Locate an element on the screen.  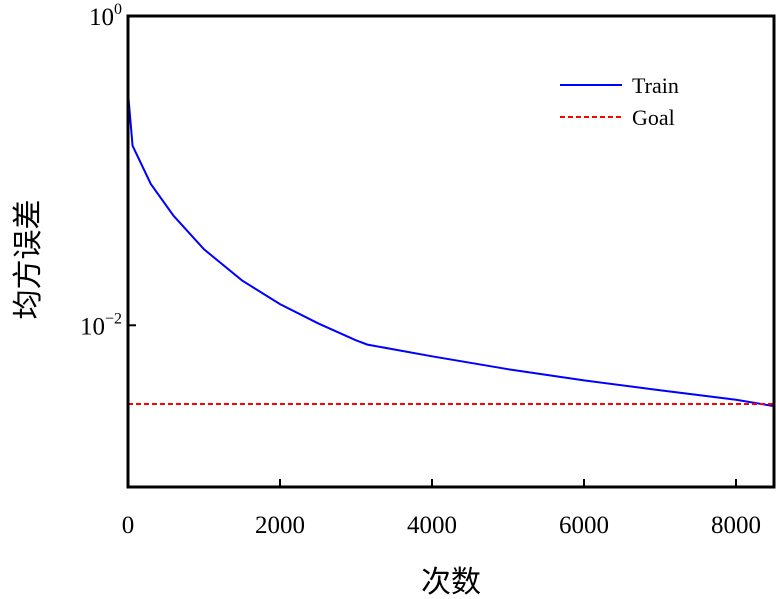
x-axis-title: 次数 is located at coordinates (451, 582).